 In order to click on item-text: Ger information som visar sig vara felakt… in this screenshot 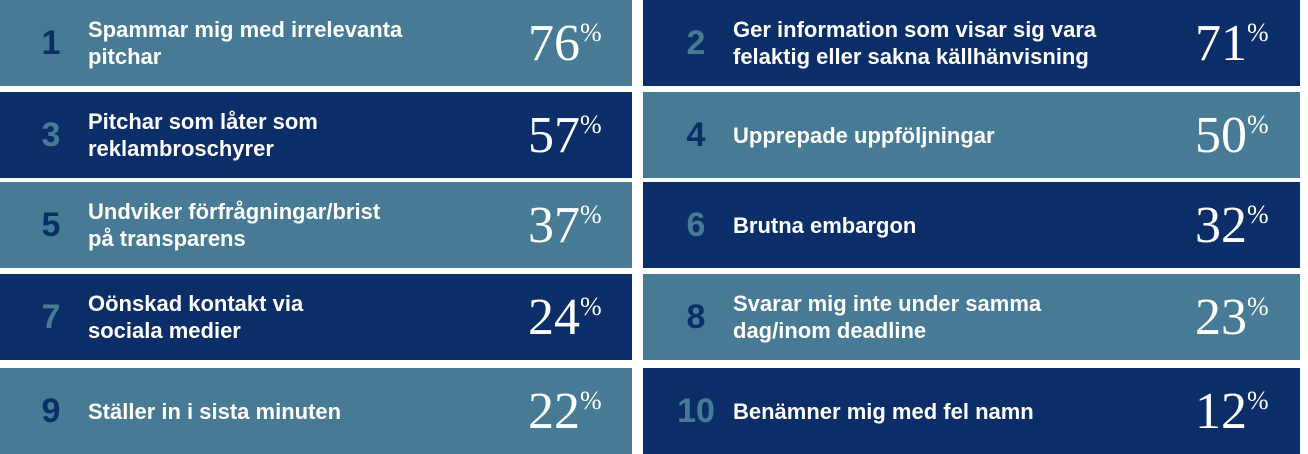, I will do `click(914, 43)`.